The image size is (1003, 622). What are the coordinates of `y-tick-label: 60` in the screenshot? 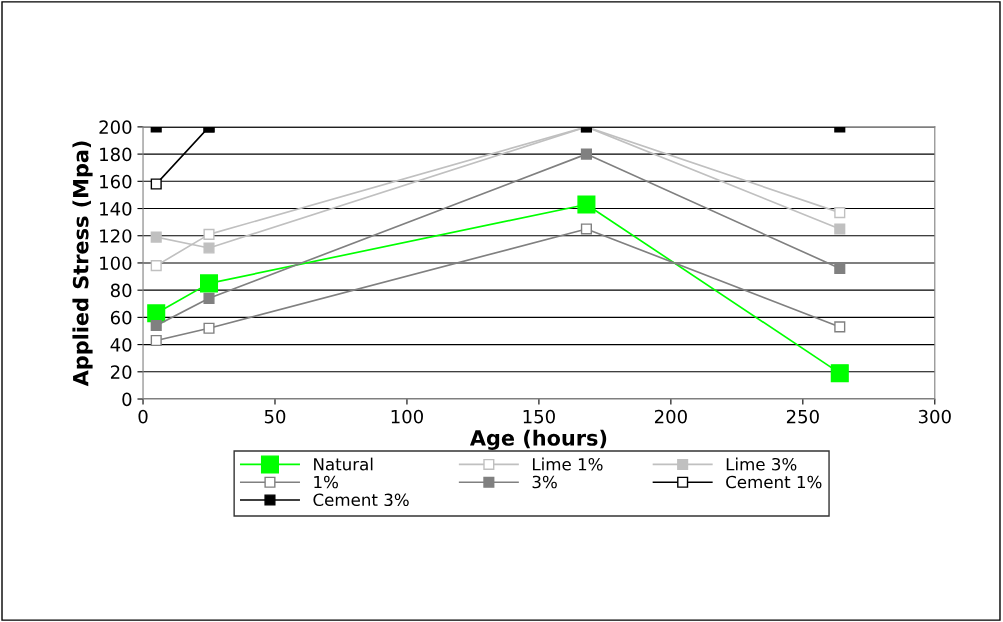 It's located at (121, 317).